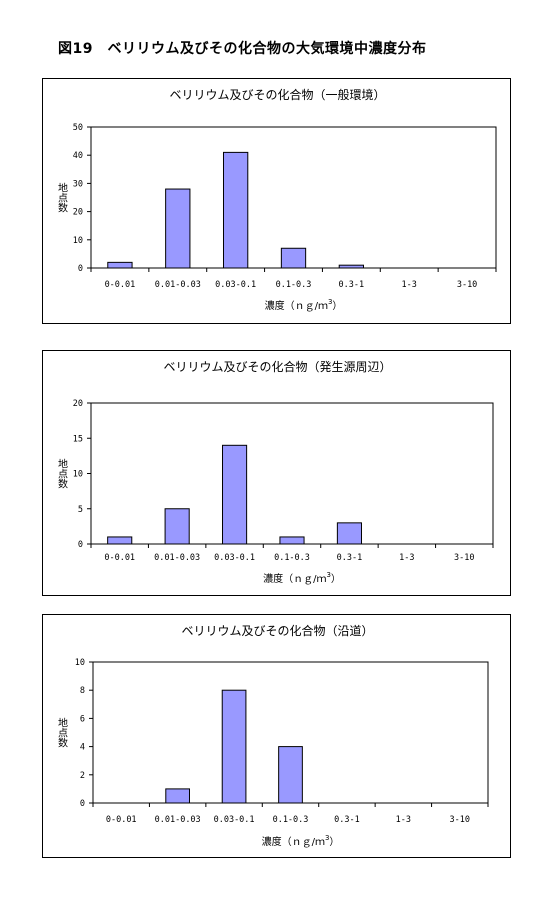 Image resolution: width=555 pixels, height=914 pixels. I want to click on y-tick-label: 2, so click(82, 776).